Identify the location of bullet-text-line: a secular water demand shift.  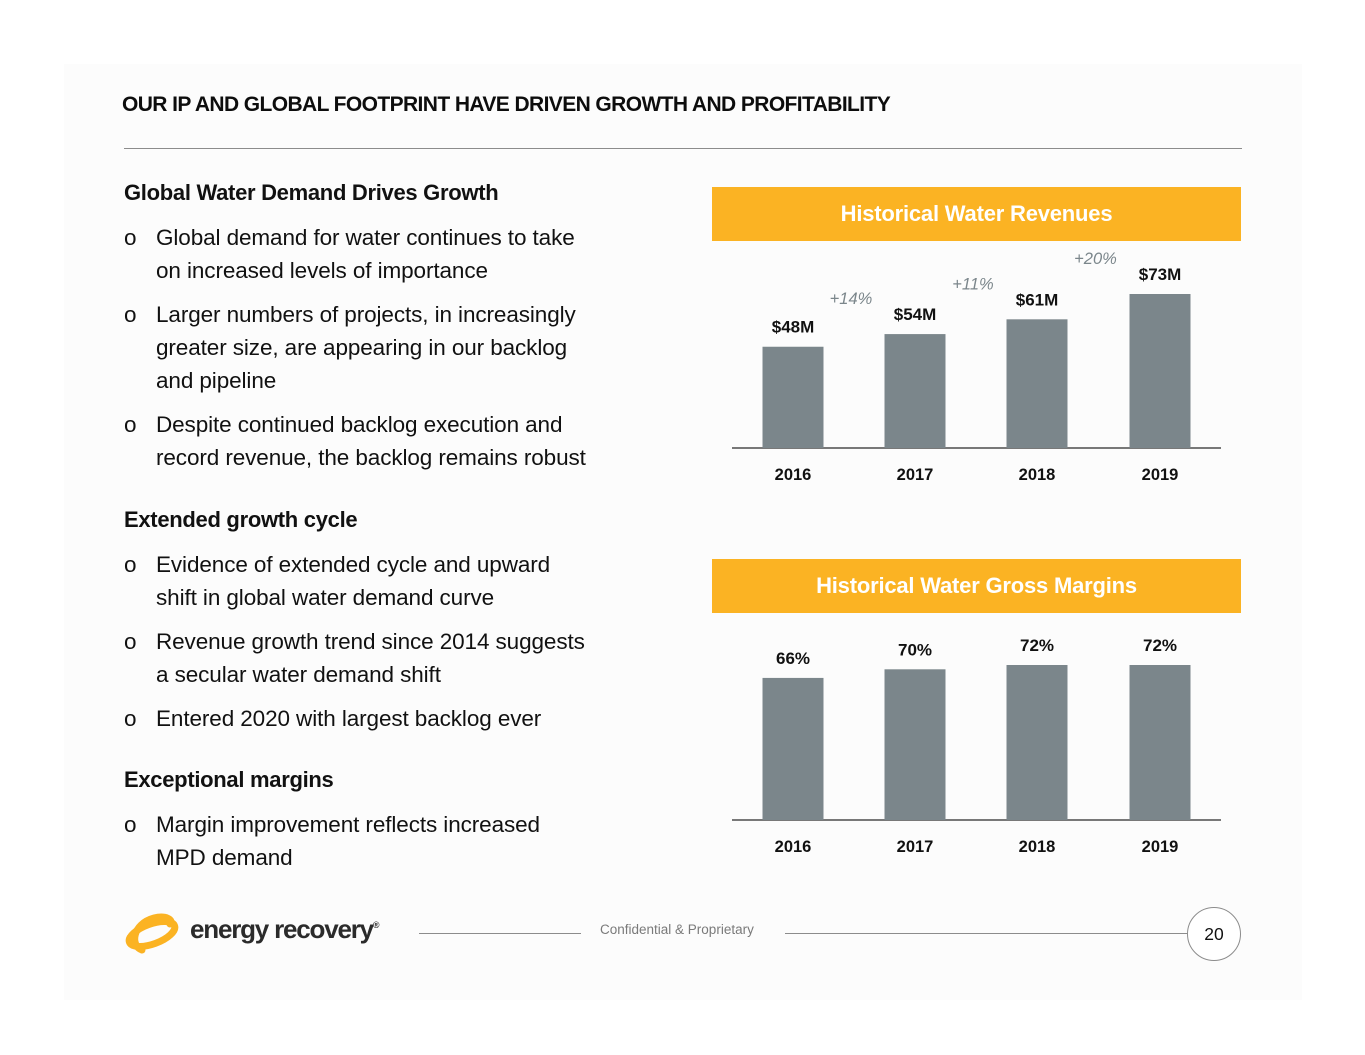
(298, 674).